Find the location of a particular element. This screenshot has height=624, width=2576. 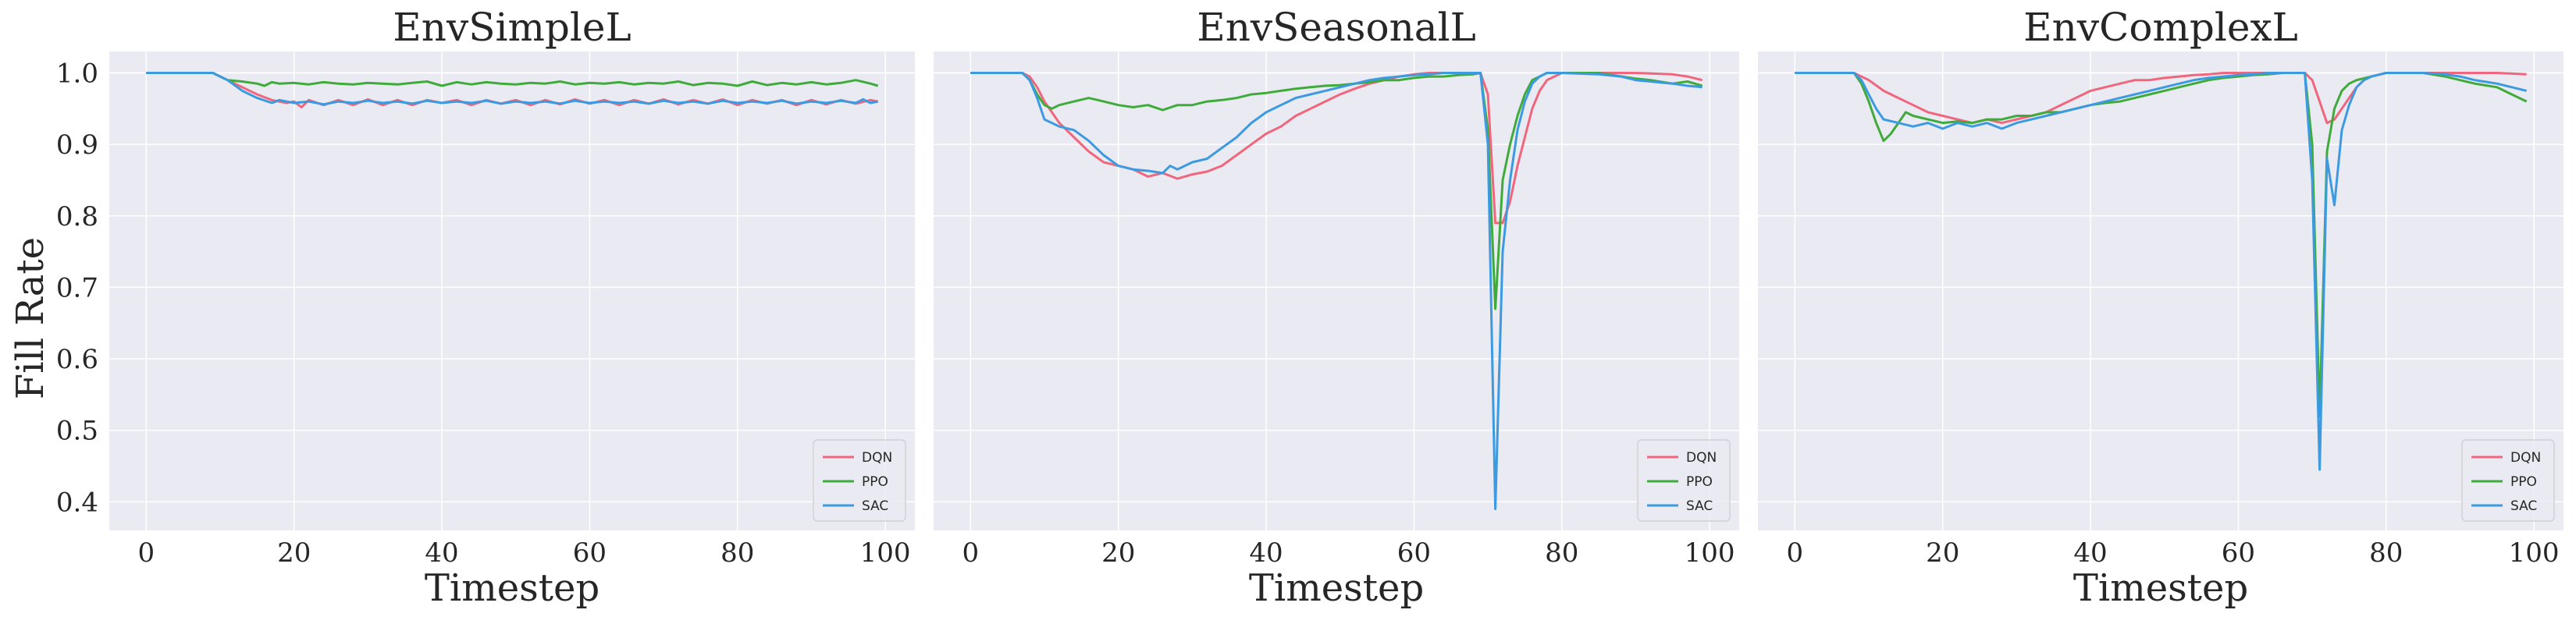

panel-title: EnvSeasonalL is located at coordinates (1336, 28).